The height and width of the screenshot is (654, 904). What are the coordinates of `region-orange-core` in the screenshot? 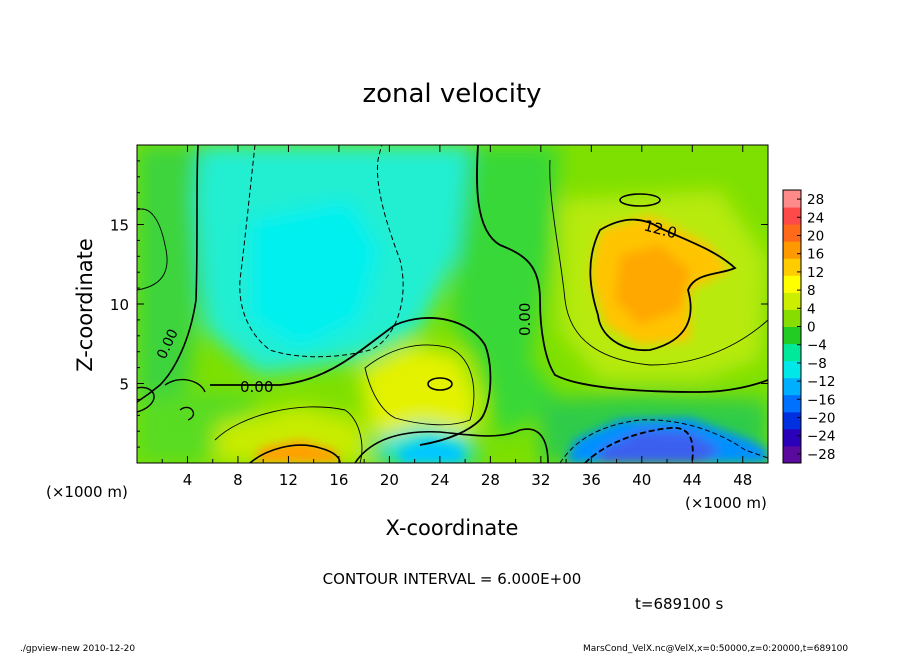 It's located at (652, 285).